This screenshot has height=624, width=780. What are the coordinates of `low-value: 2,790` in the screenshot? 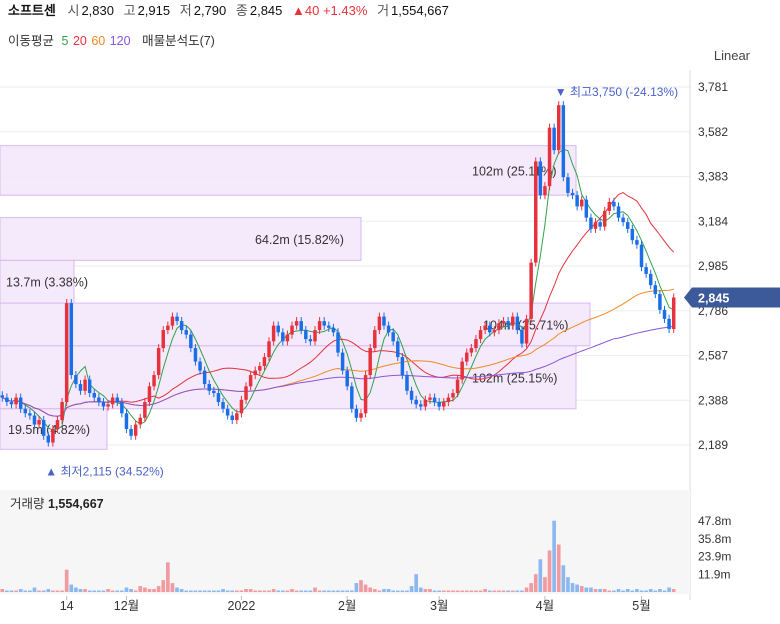 It's located at (210, 10).